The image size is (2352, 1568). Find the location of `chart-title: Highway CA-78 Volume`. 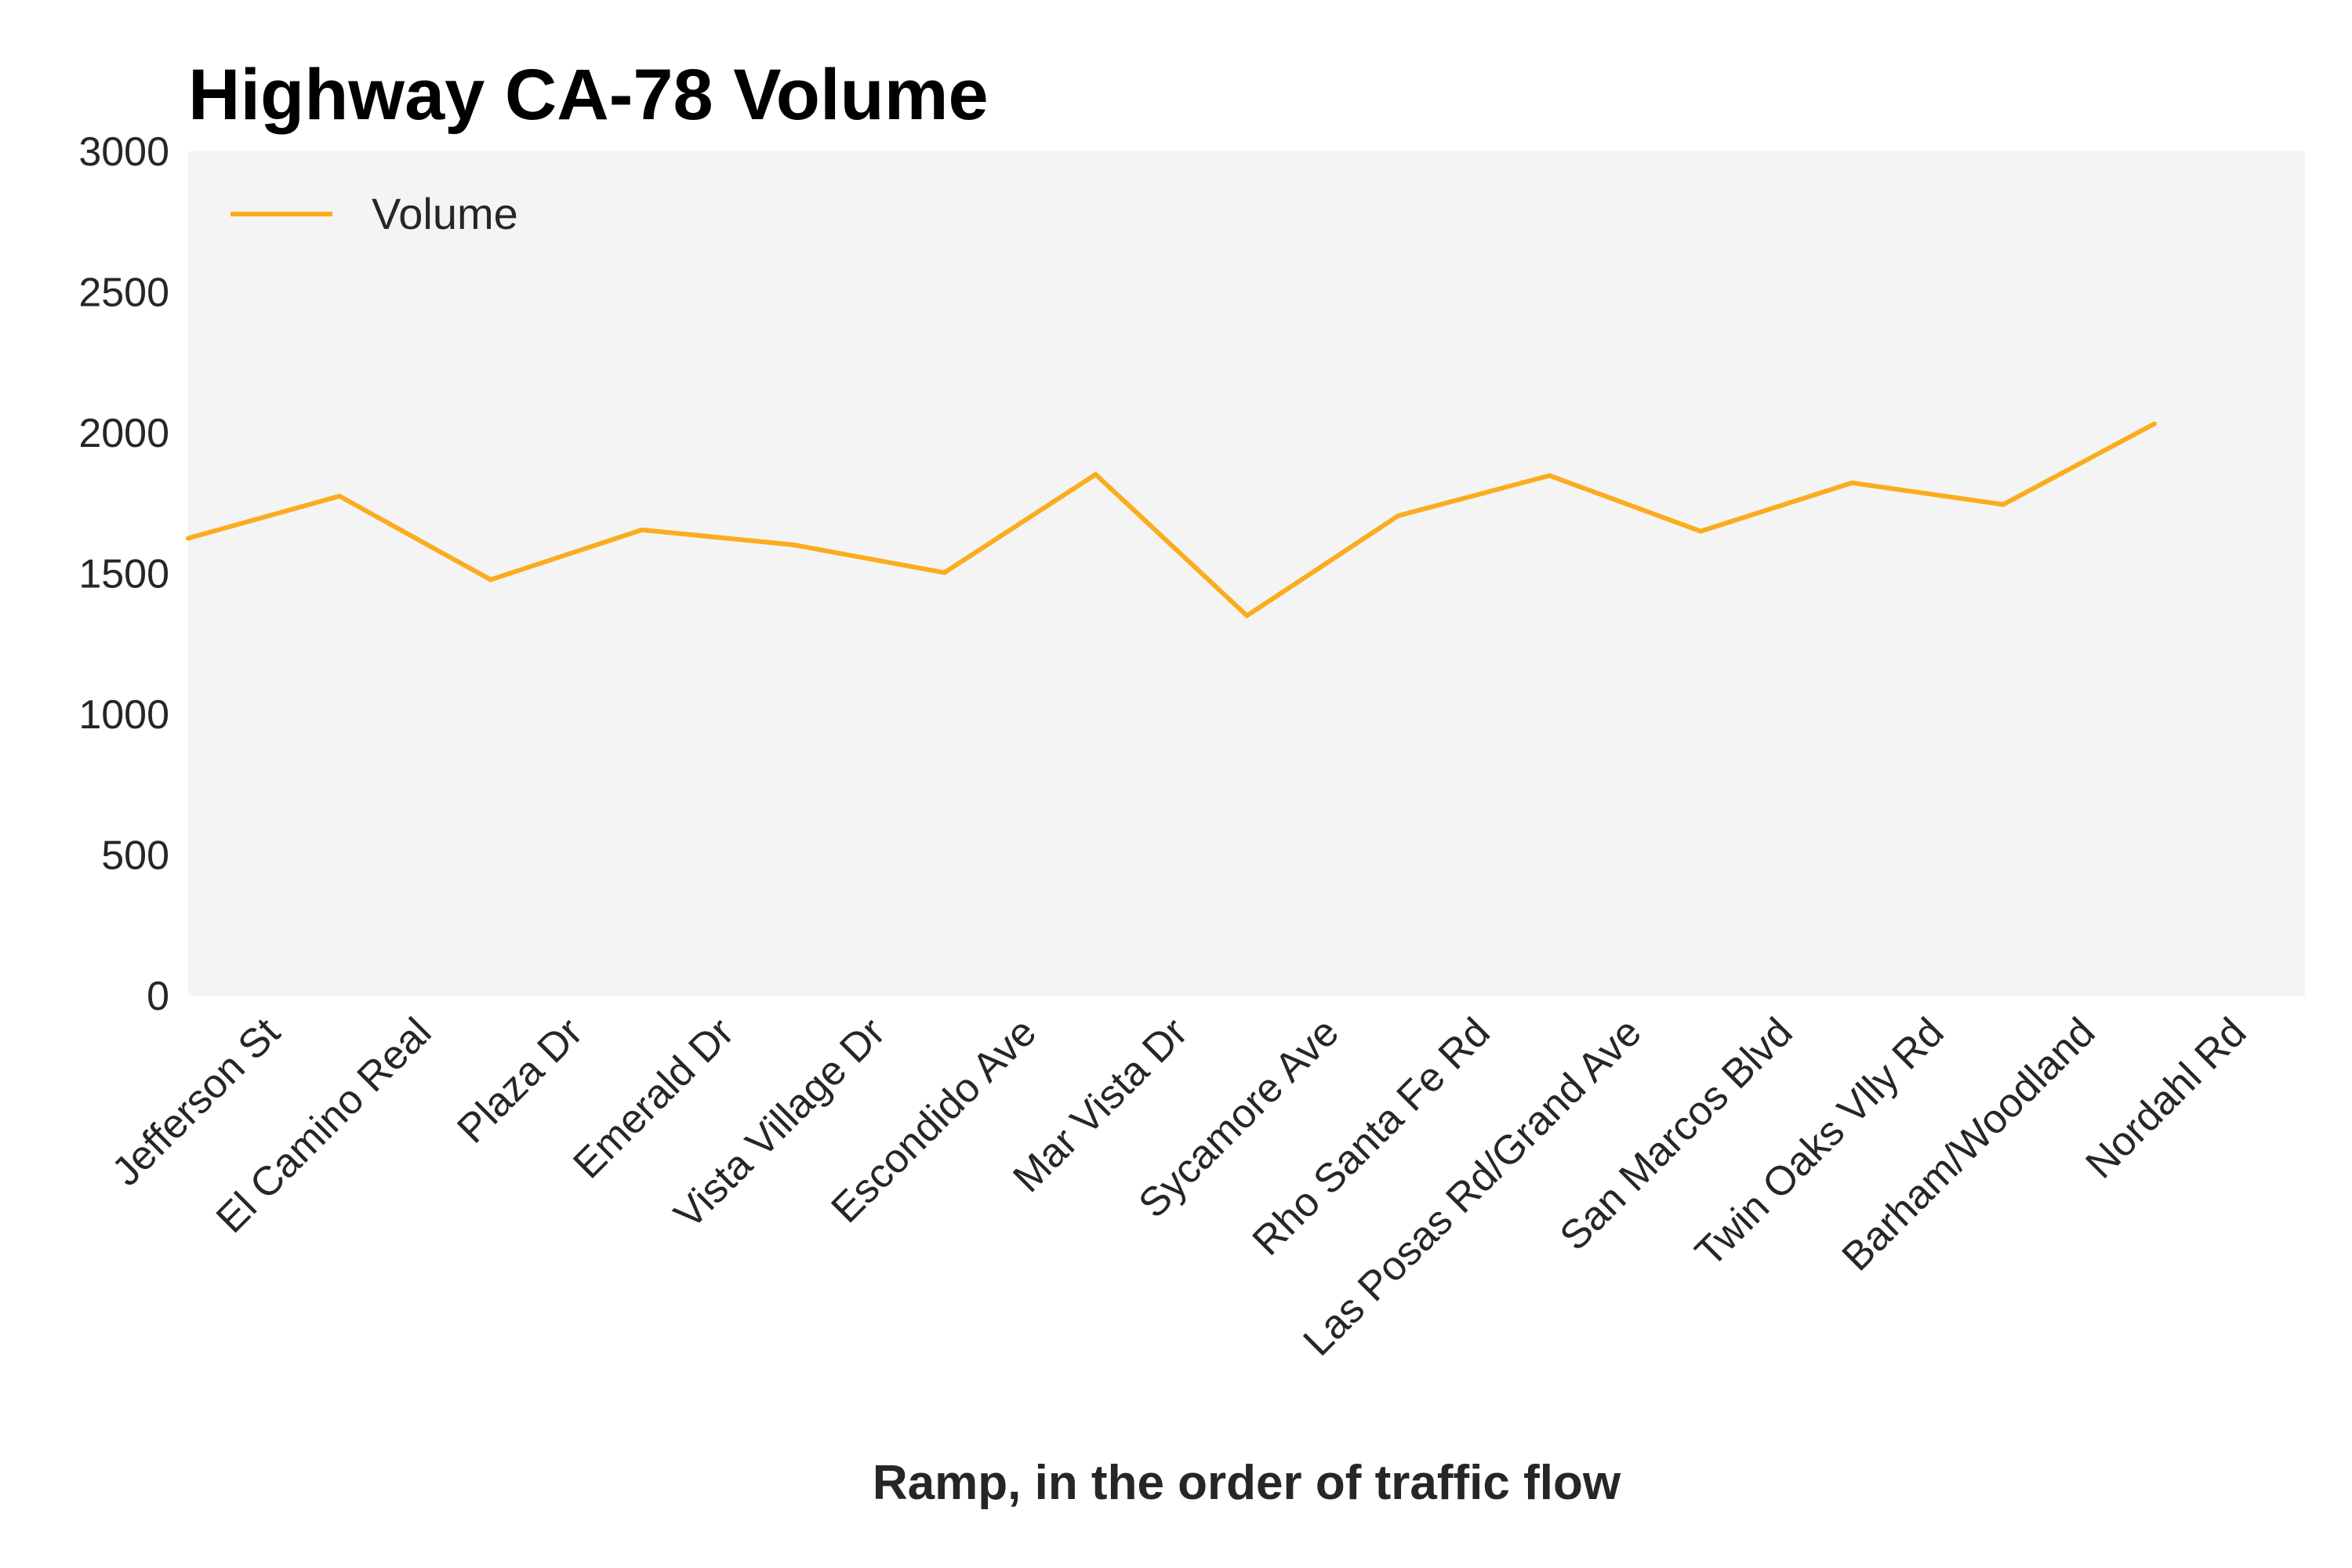

chart-title: Highway CA-78 Volume is located at coordinates (588, 95).